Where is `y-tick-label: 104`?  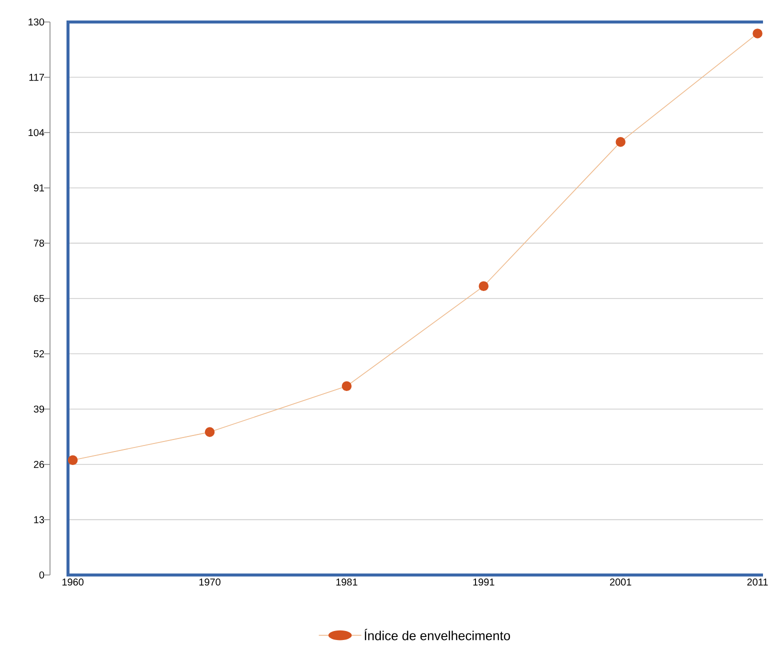 y-tick-label: 104 is located at coordinates (36, 132).